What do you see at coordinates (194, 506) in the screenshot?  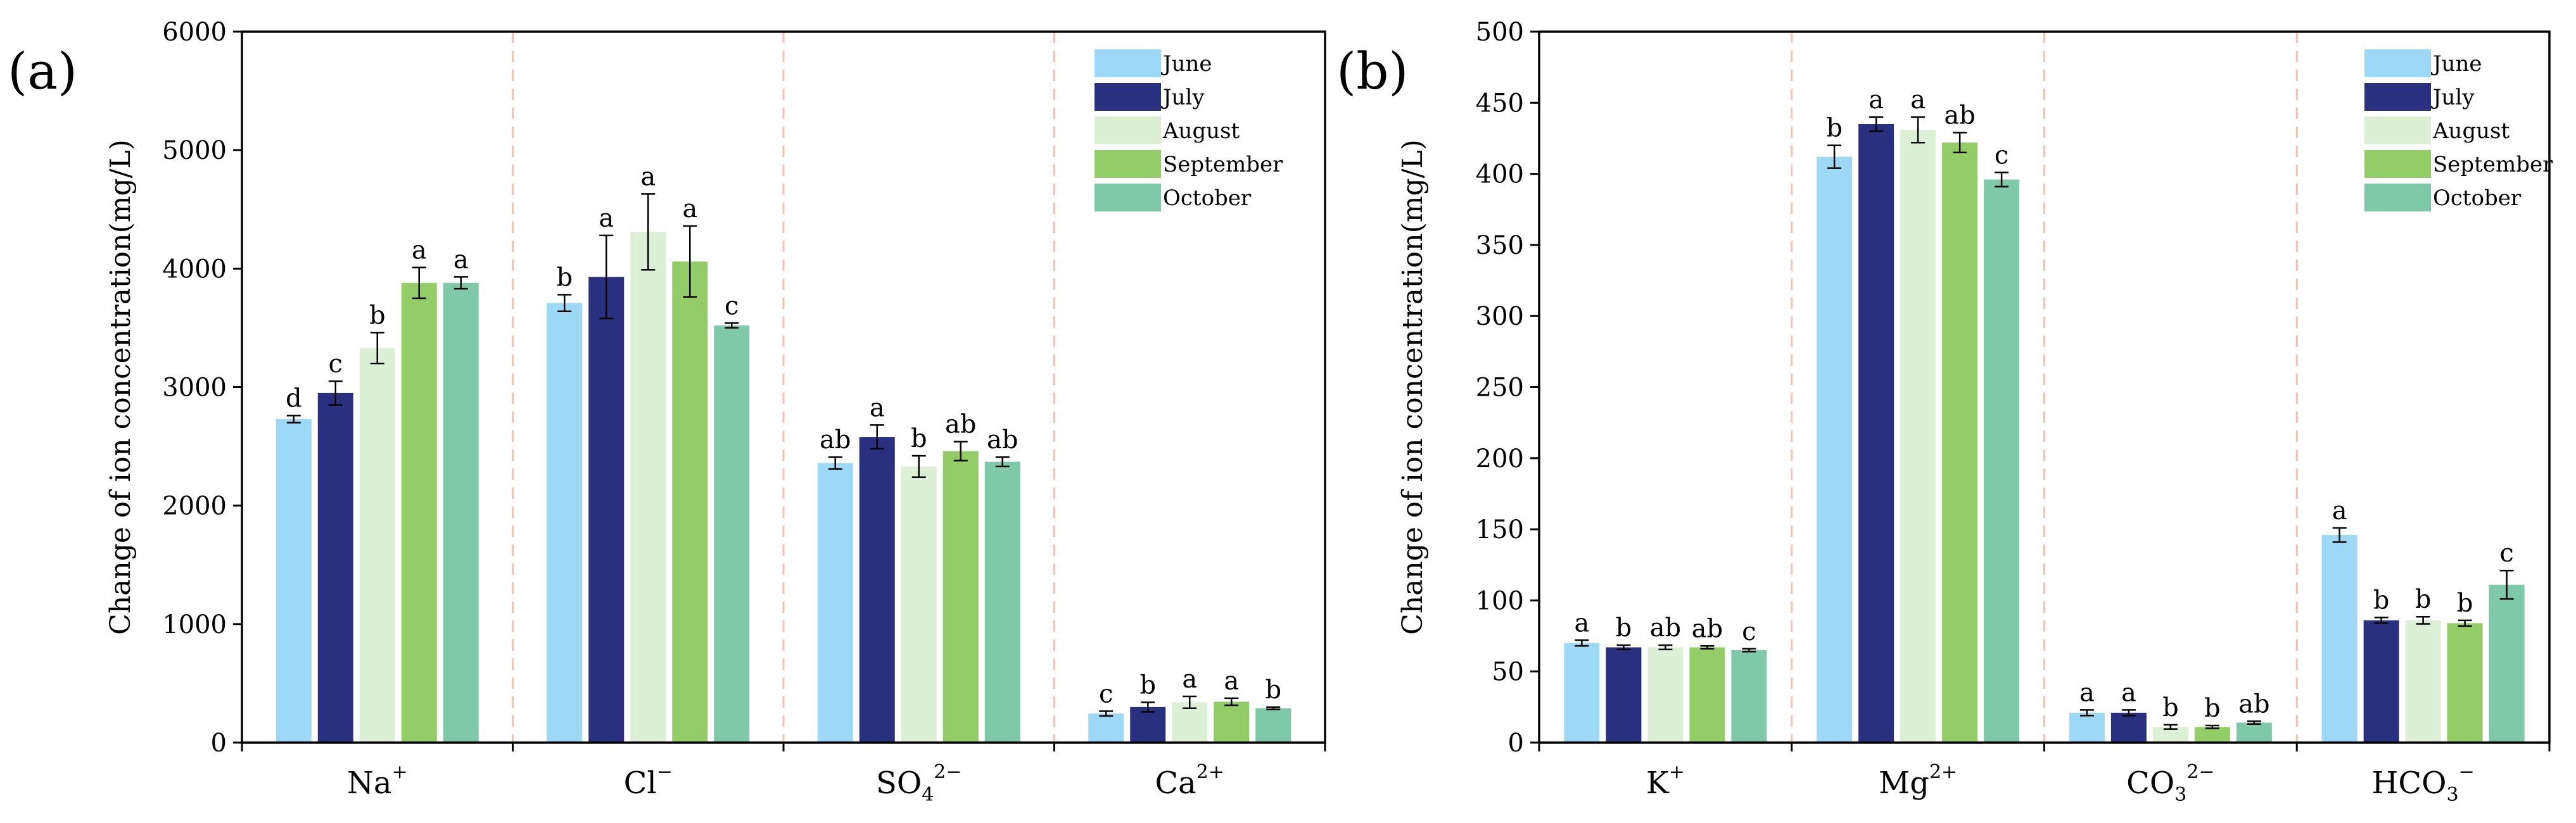 I see `y-tick-label: 2000` at bounding box center [194, 506].